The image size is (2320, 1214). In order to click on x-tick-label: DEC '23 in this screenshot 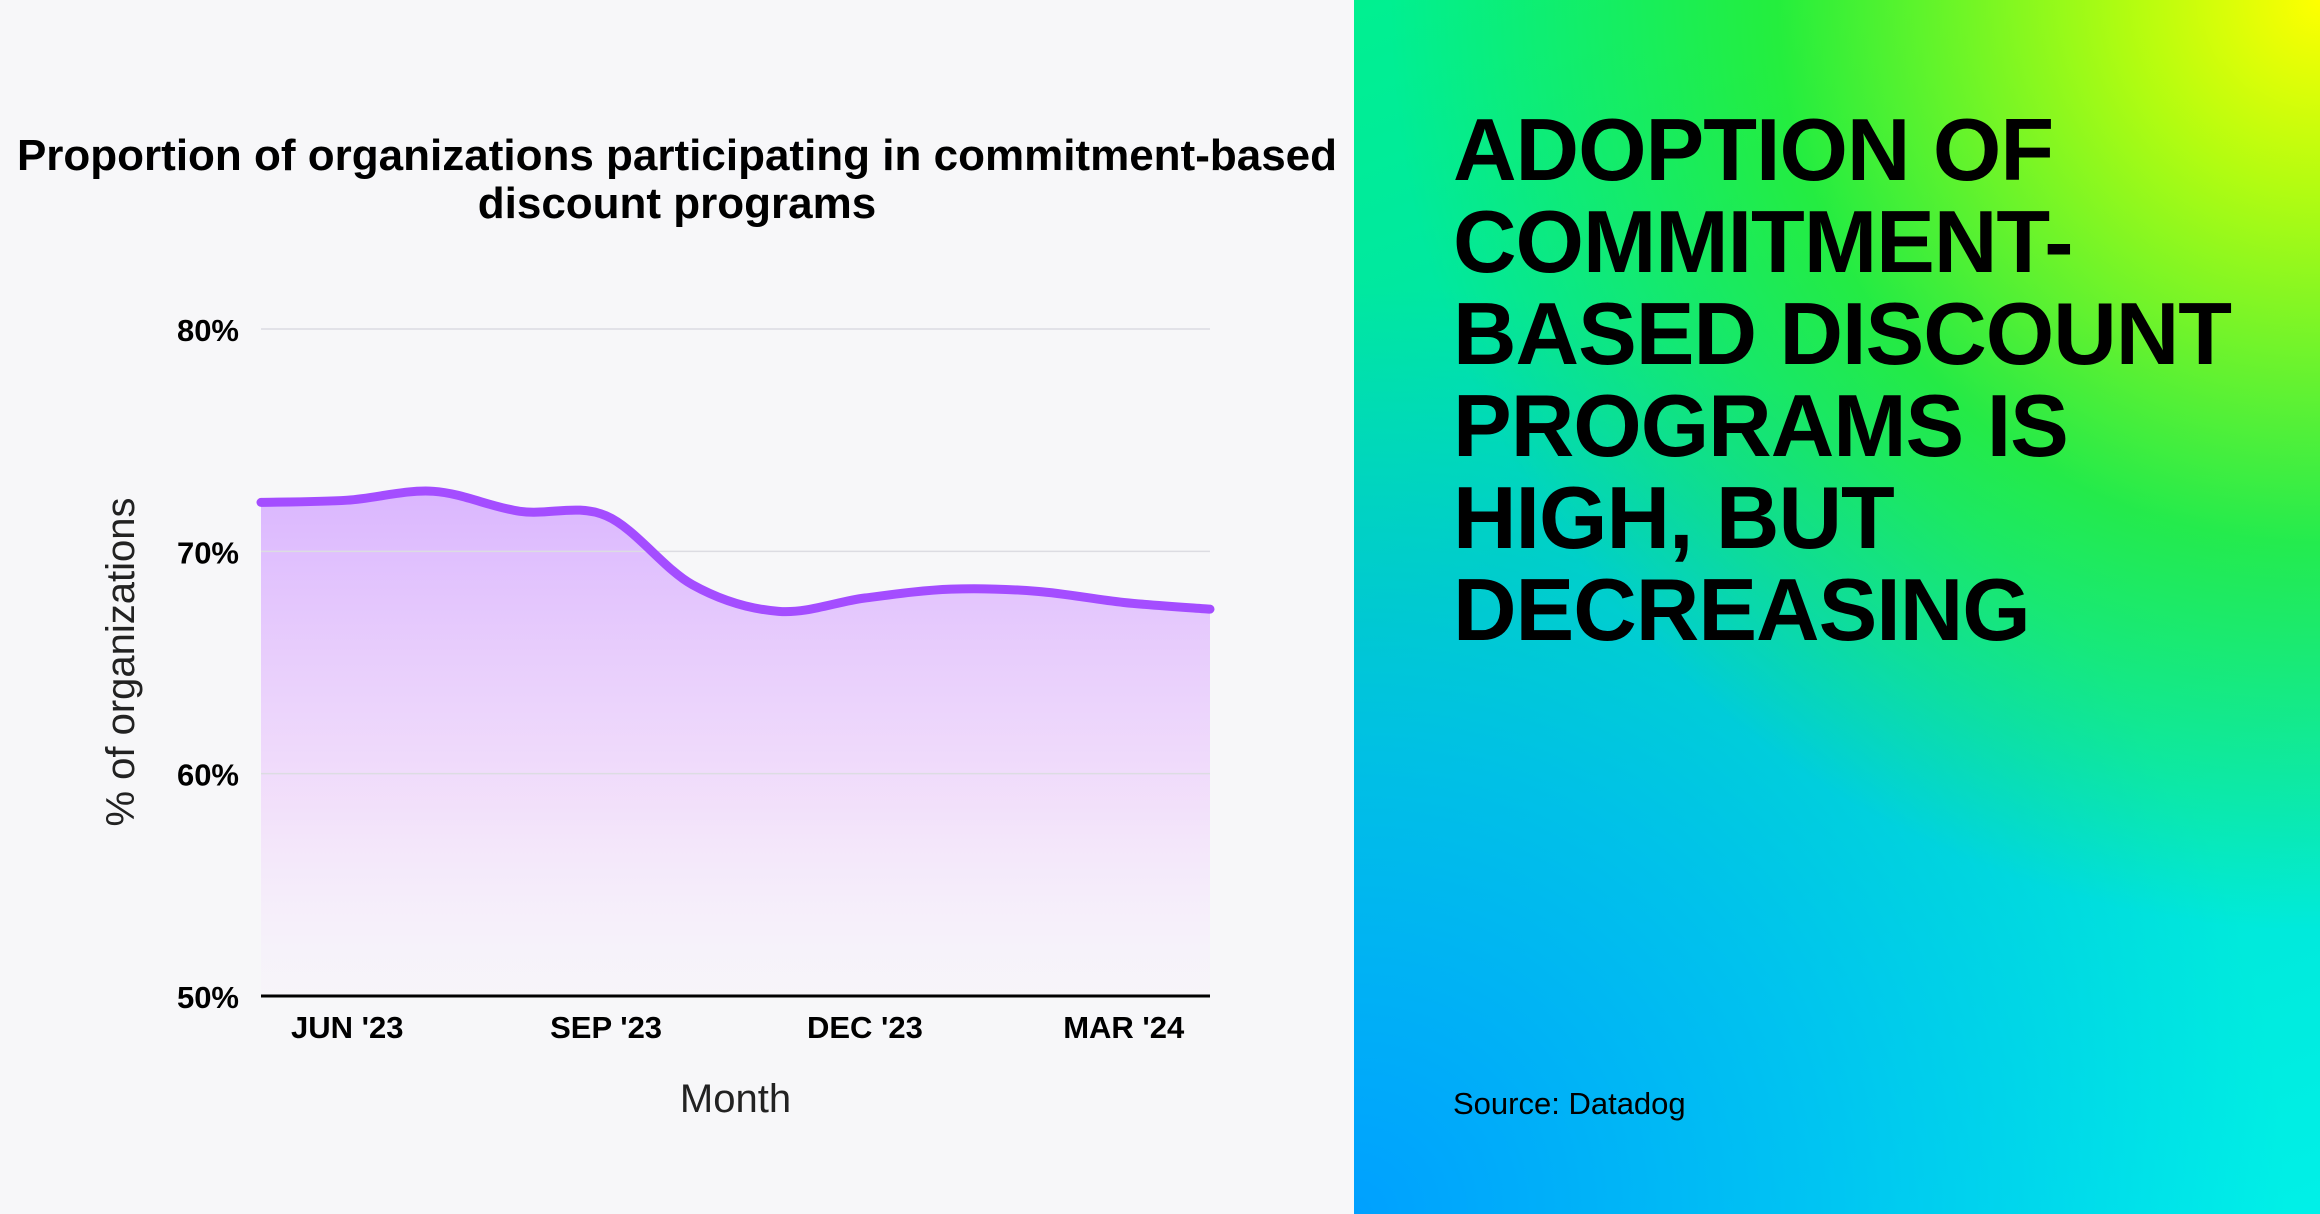, I will do `click(865, 1027)`.